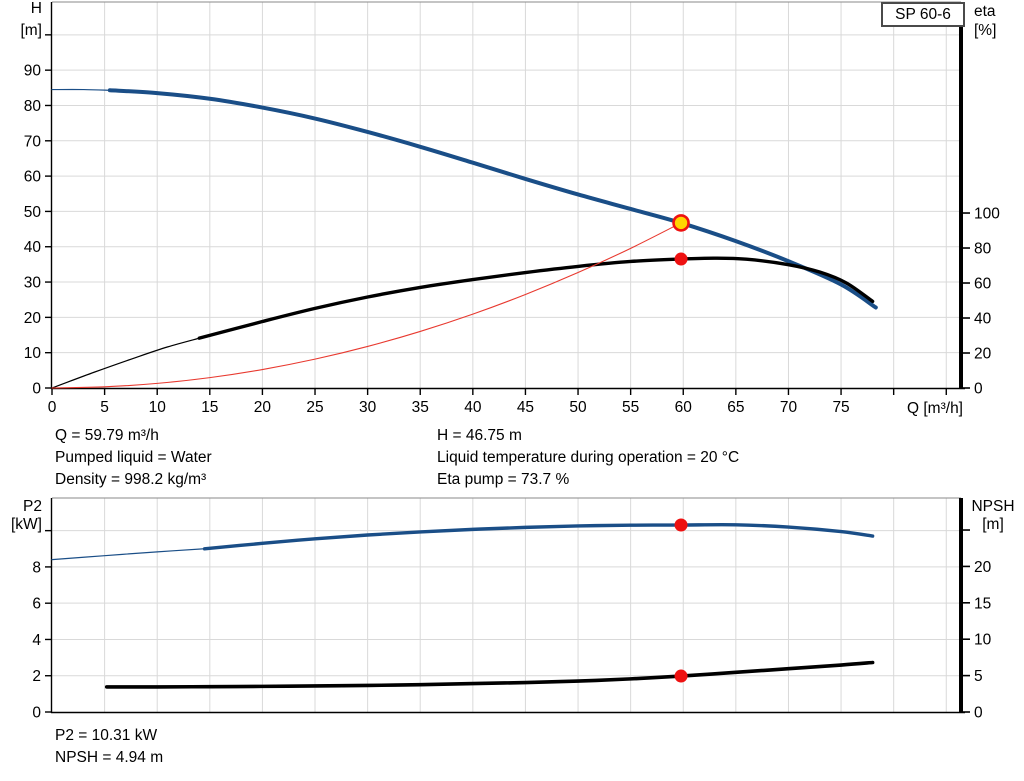  Describe the element at coordinates (420, 407) in the screenshot. I see `x-tick-label: 35` at that location.